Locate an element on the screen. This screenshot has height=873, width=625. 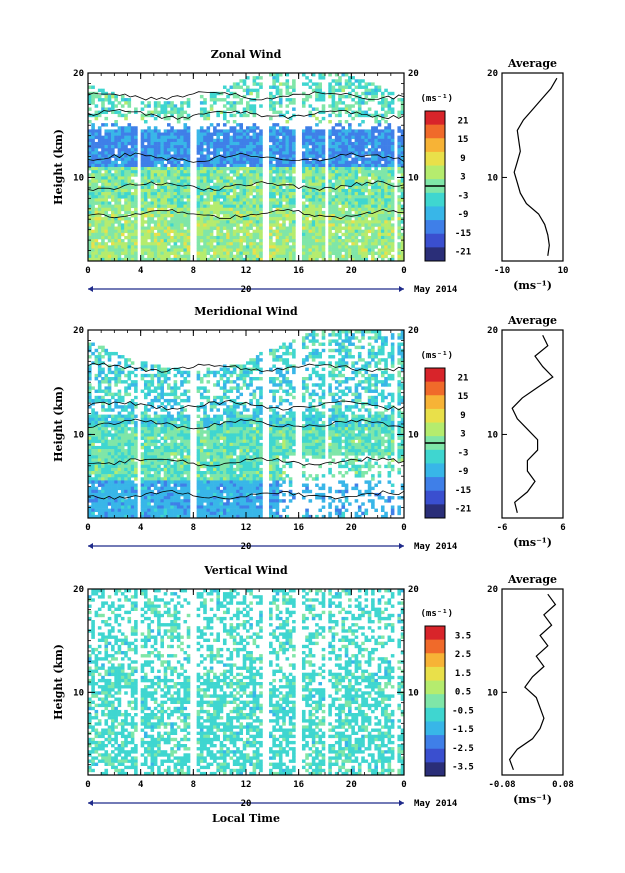
y-tick-label: 20 is located at coordinates (413, 74).